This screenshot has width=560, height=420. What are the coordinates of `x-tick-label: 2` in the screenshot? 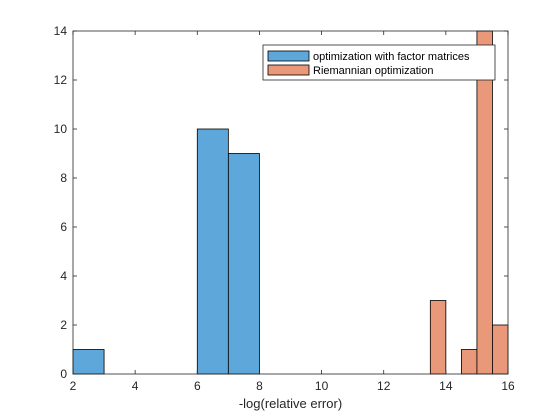 It's located at (73, 386).